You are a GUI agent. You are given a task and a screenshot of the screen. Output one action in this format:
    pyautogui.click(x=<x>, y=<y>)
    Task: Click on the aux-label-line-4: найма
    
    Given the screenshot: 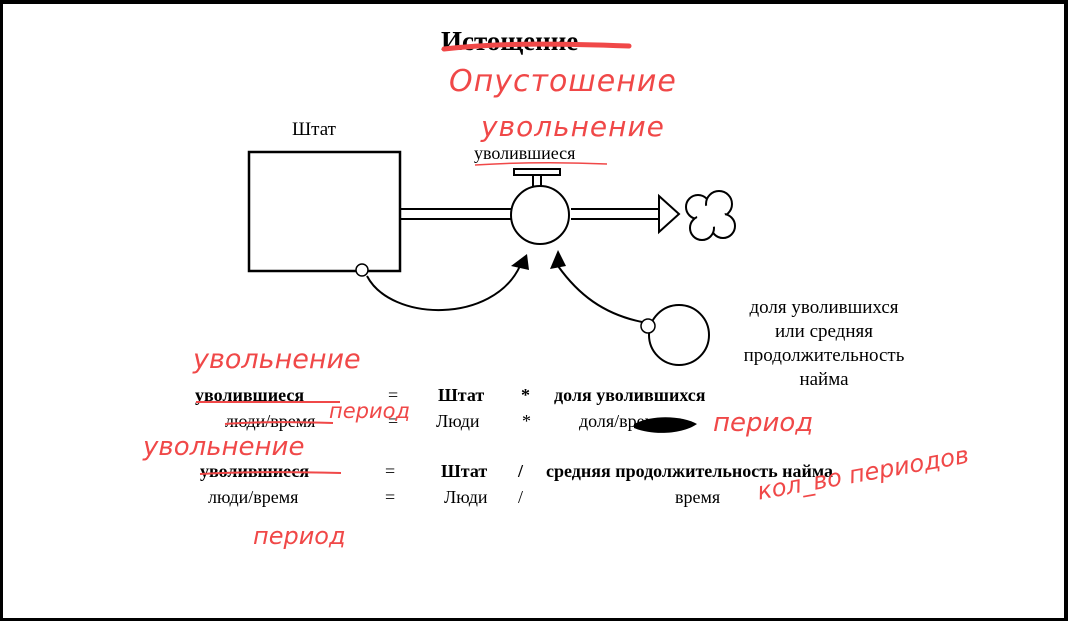 What is the action you would take?
    pyautogui.click(x=824, y=379)
    